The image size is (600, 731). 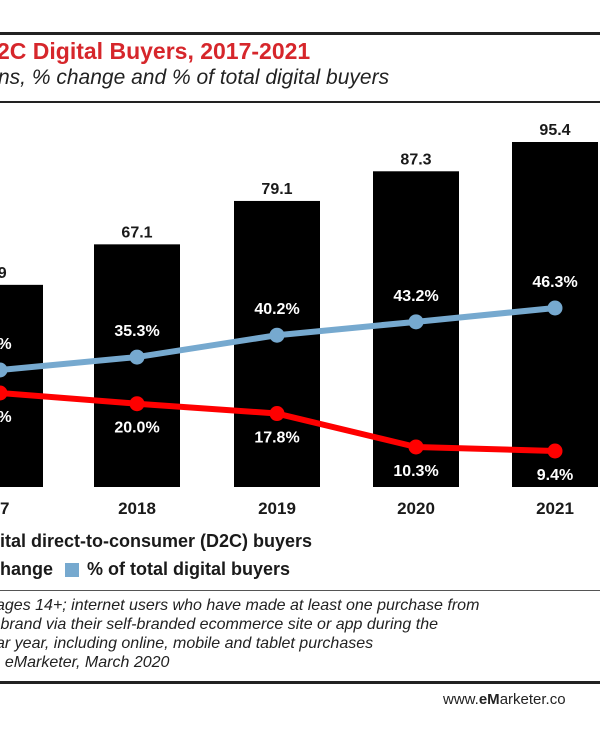 I want to click on pct-change-label: 4%, so click(x=6, y=417).